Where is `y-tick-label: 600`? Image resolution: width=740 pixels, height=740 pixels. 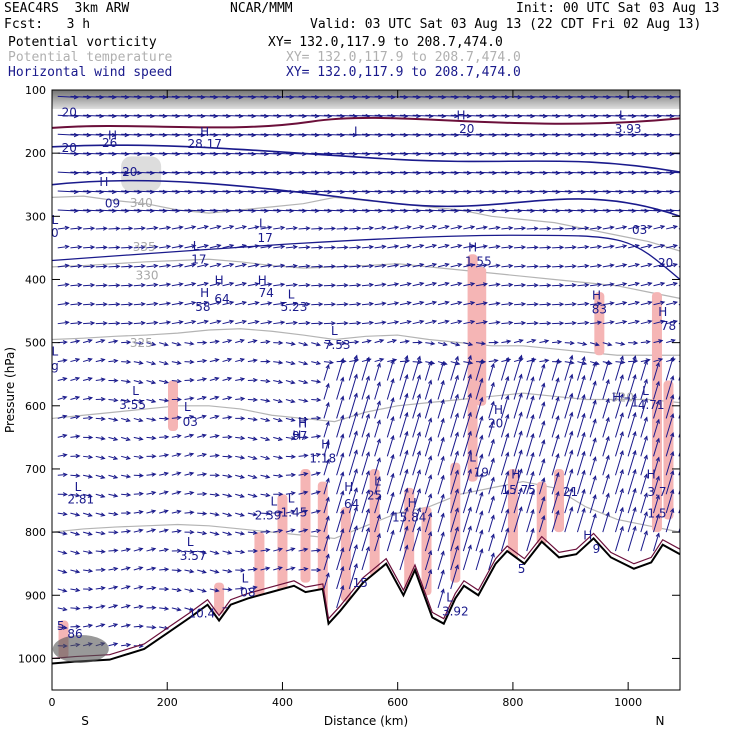 y-tick-label: 600 is located at coordinates (35, 406).